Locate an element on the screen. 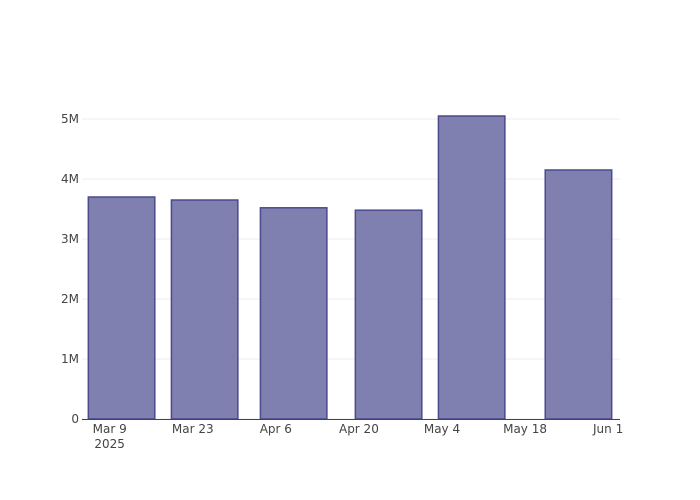 The width and height of the screenshot is (700, 500). x-tick-label: Mar 23 is located at coordinates (193, 429).